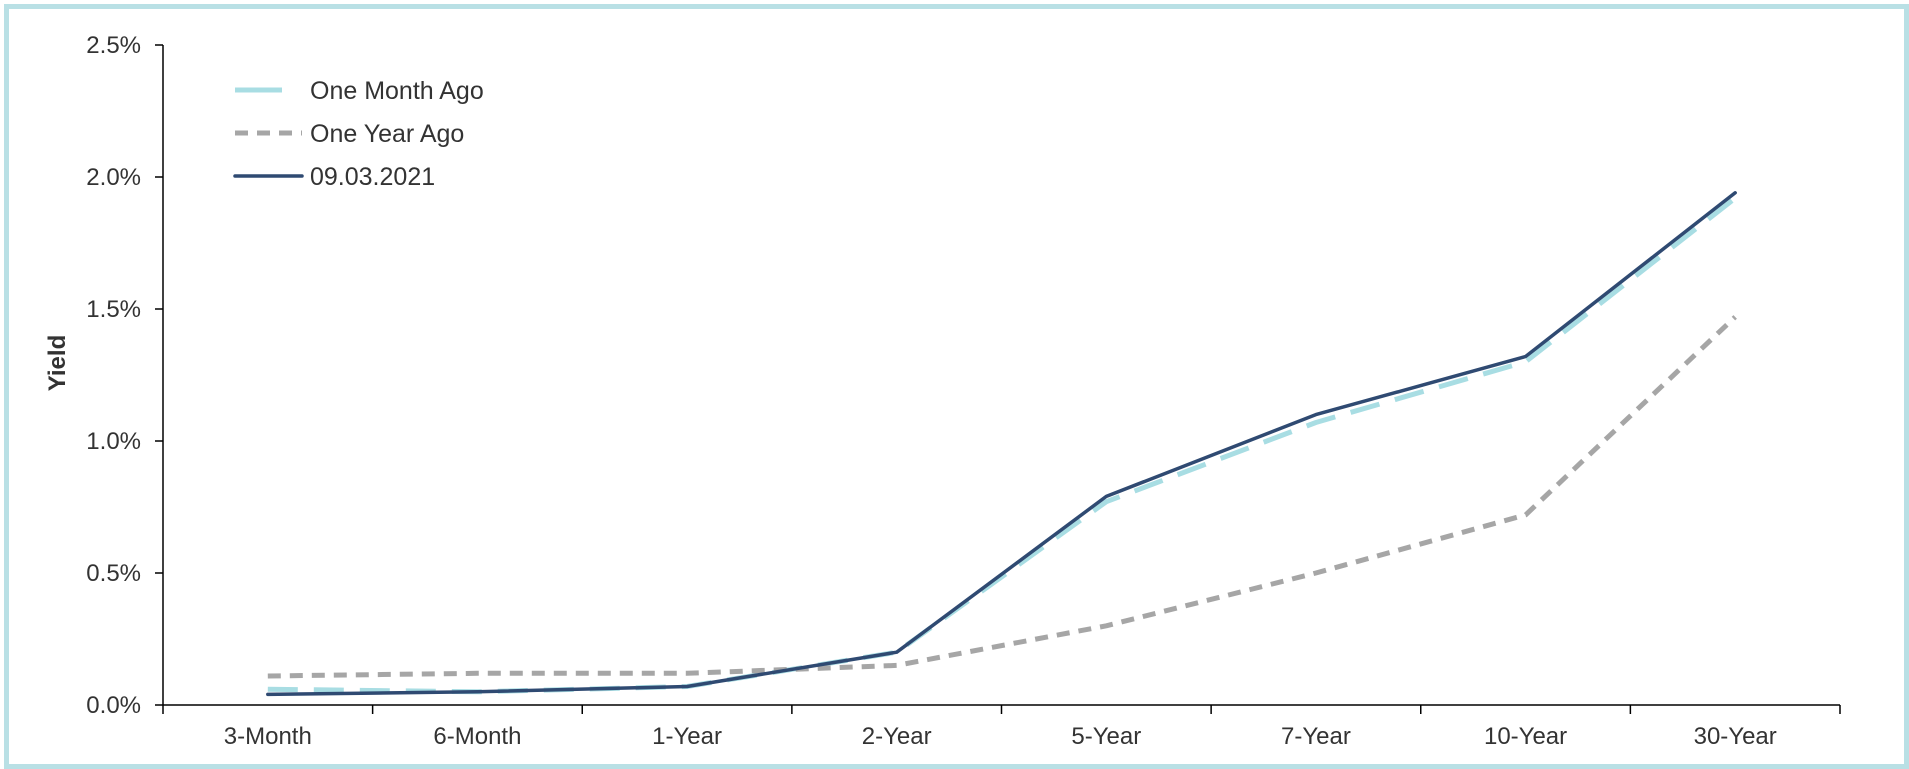 The width and height of the screenshot is (1909, 769). What do you see at coordinates (1106, 736) in the screenshot?
I see `x-tick-label: 5-Year` at bounding box center [1106, 736].